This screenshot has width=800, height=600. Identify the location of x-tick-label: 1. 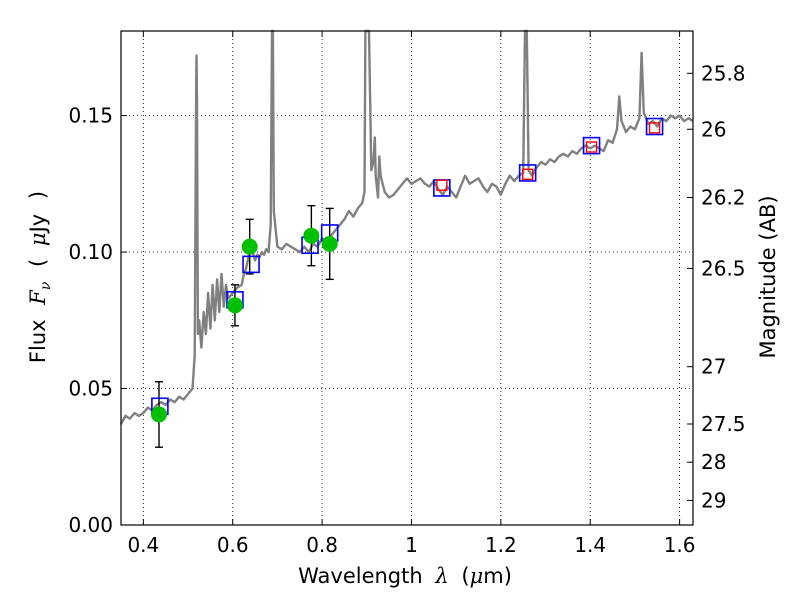
(411, 545).